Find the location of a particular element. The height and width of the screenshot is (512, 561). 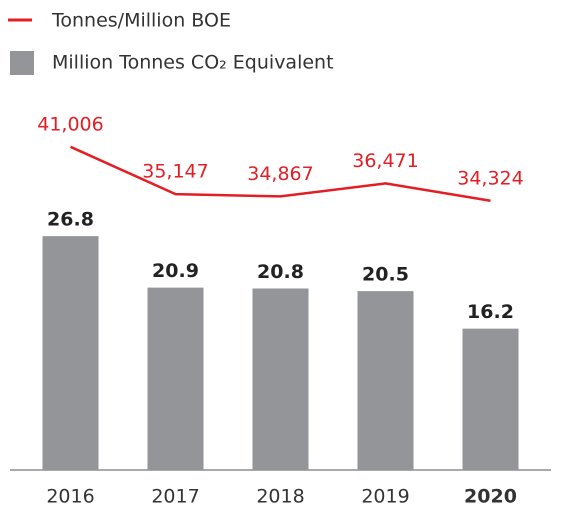

x-tick-label: 2020 is located at coordinates (490, 497).